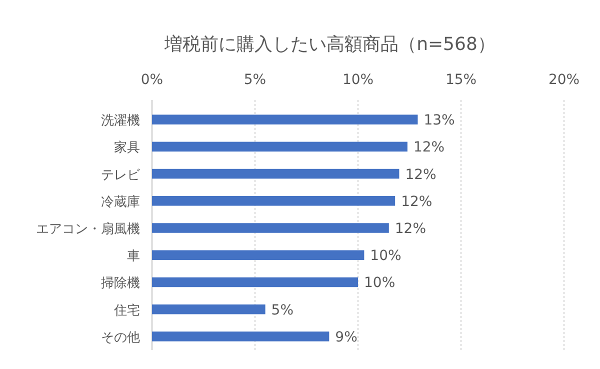  What do you see at coordinates (564, 80) in the screenshot?
I see `x-tick-label: 20%` at bounding box center [564, 80].